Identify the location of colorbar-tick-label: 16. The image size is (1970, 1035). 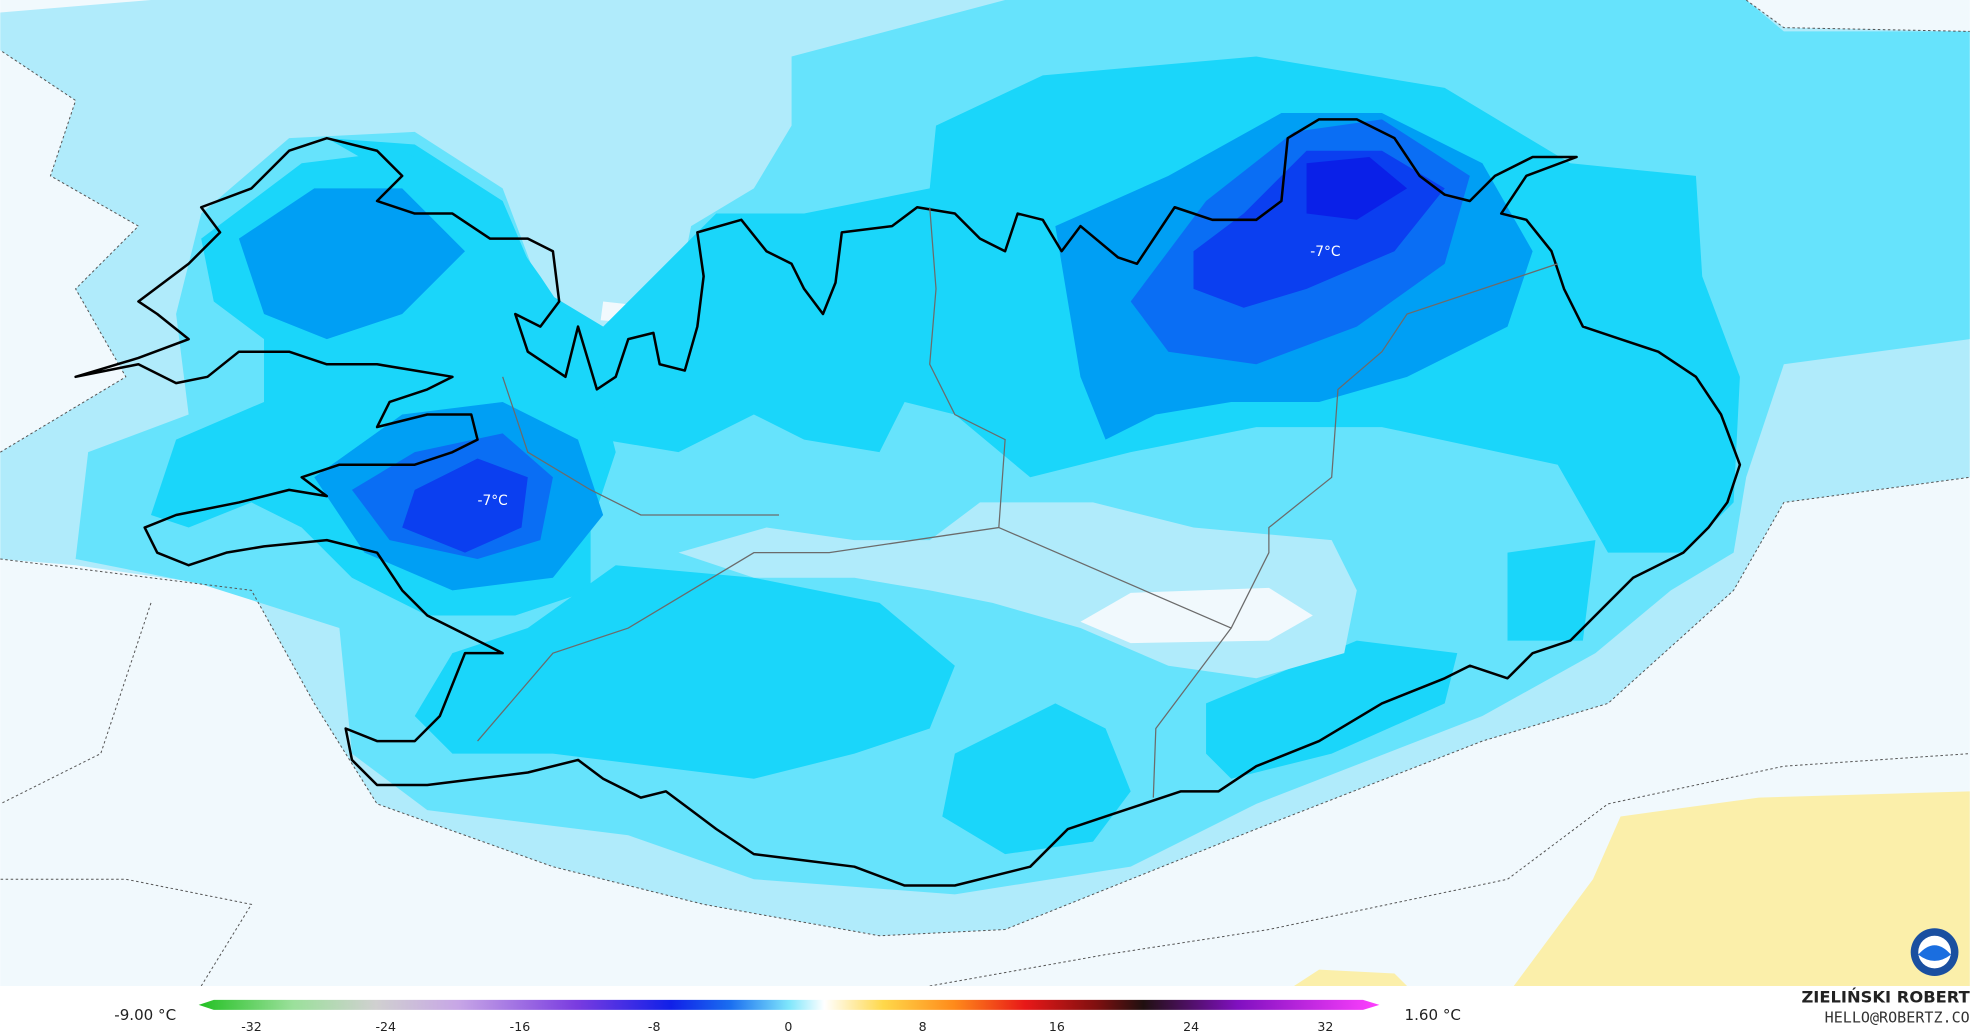
(1057, 1026).